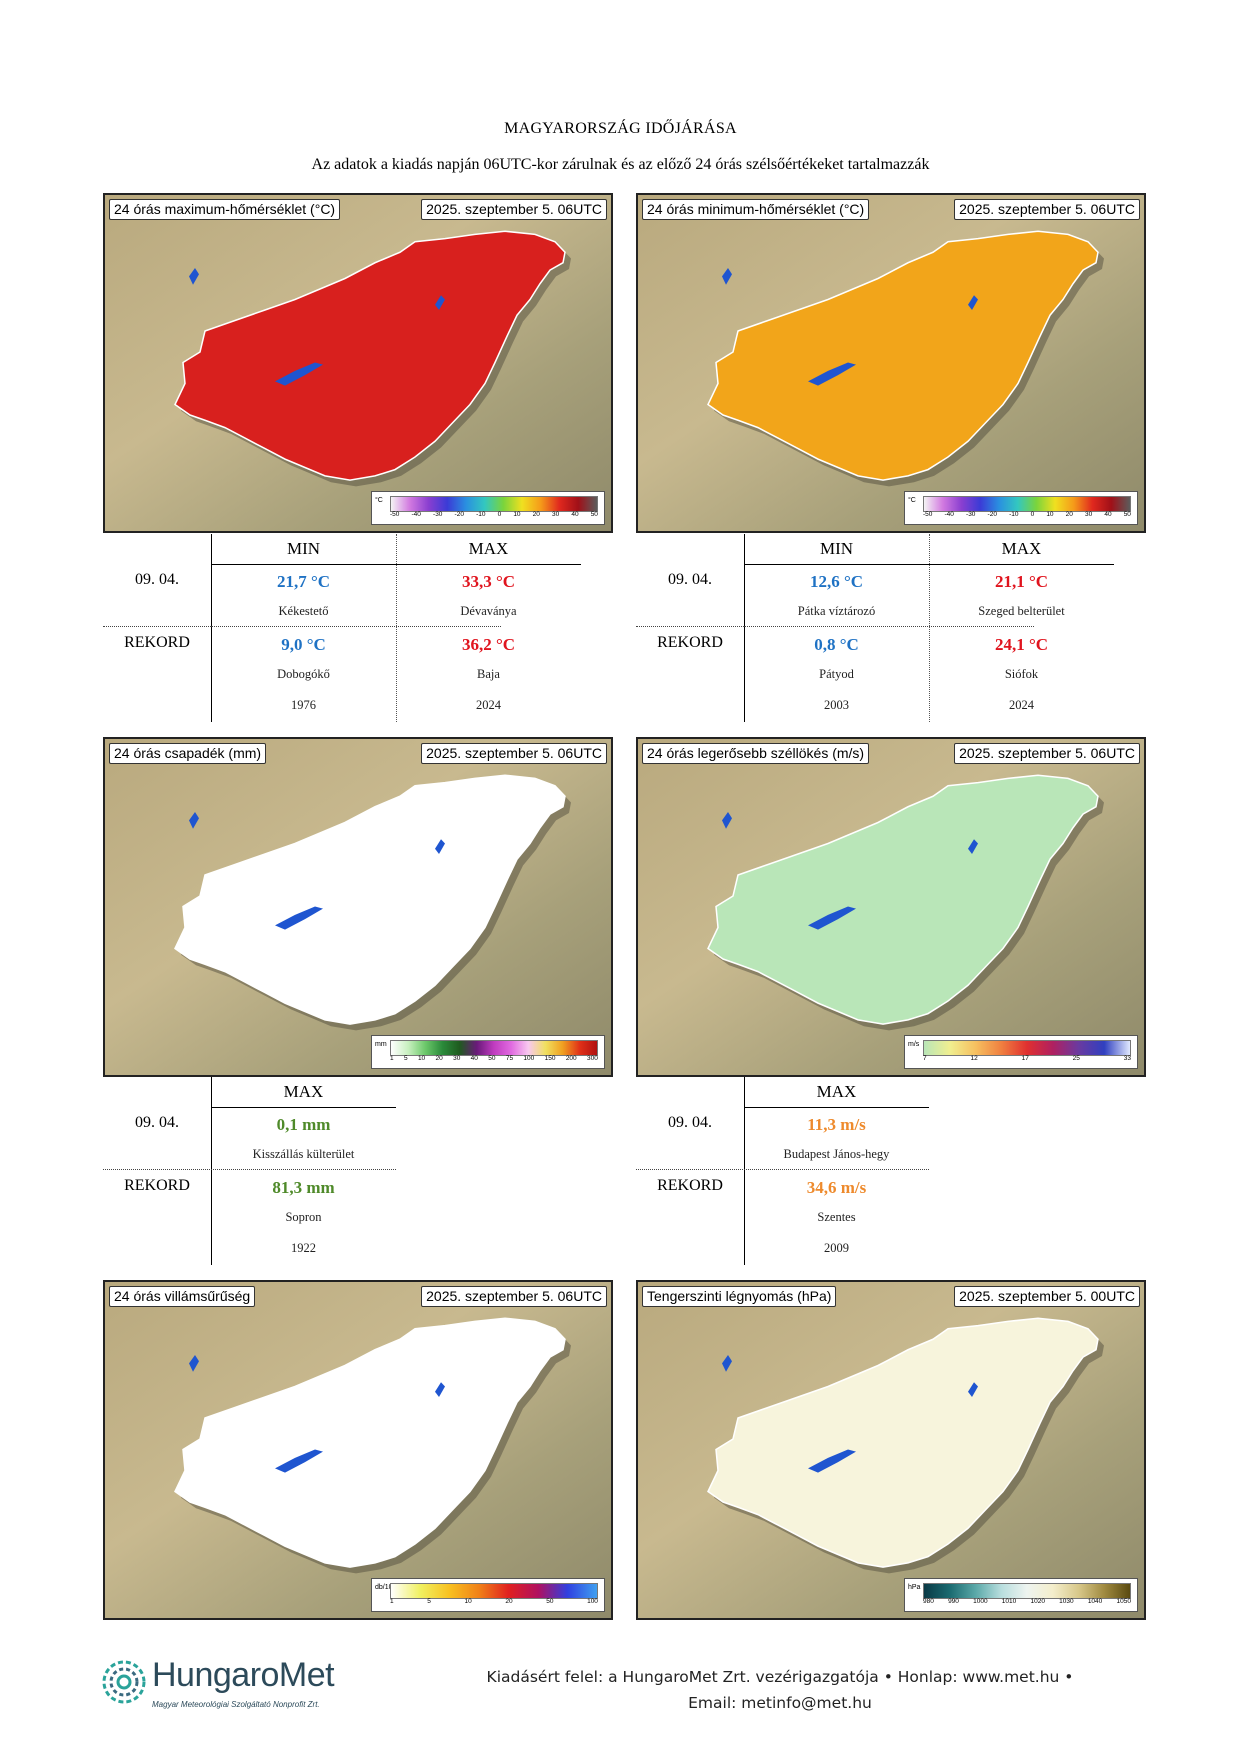  What do you see at coordinates (620, 128) in the screenshot?
I see `page-title: MAGYARORSZÁG IDŐJÁRÁSA` at bounding box center [620, 128].